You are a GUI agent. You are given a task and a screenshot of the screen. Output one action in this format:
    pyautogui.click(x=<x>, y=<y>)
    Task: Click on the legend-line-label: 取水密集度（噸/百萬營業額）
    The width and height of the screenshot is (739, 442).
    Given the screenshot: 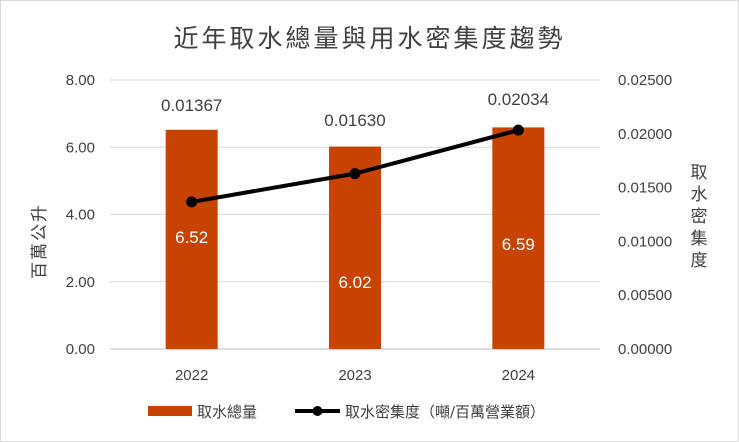 What is the action you would take?
    pyautogui.click(x=445, y=412)
    